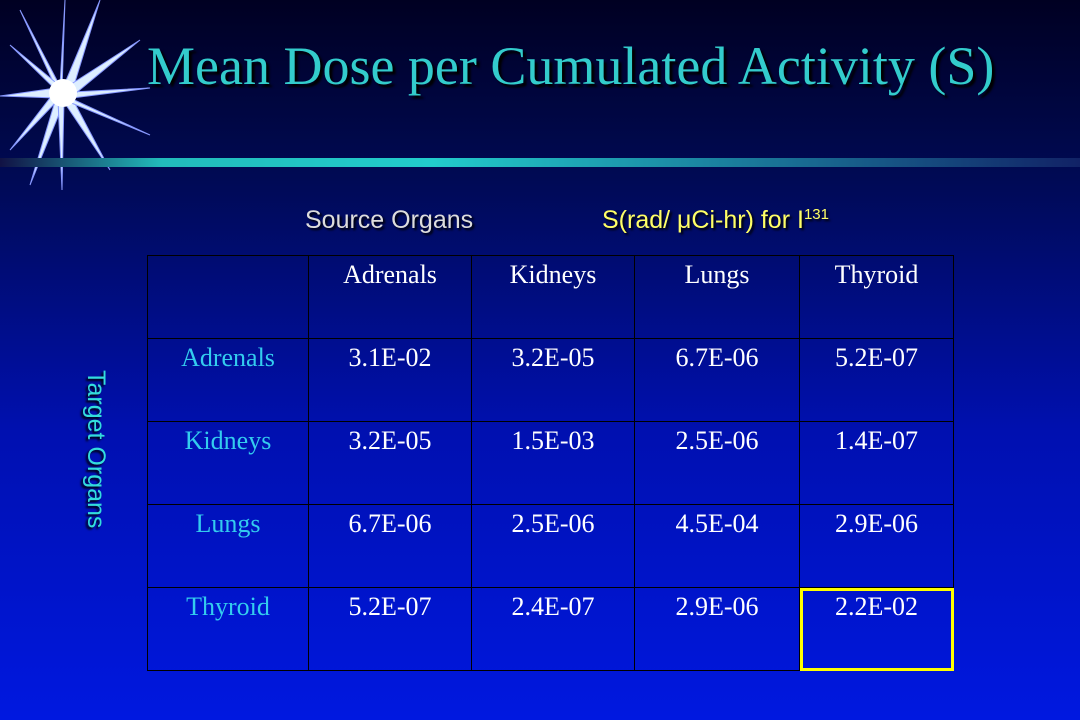 The height and width of the screenshot is (720, 1080). What do you see at coordinates (876, 463) in the screenshot?
I see `value-cell: 1.4E-07` at bounding box center [876, 463].